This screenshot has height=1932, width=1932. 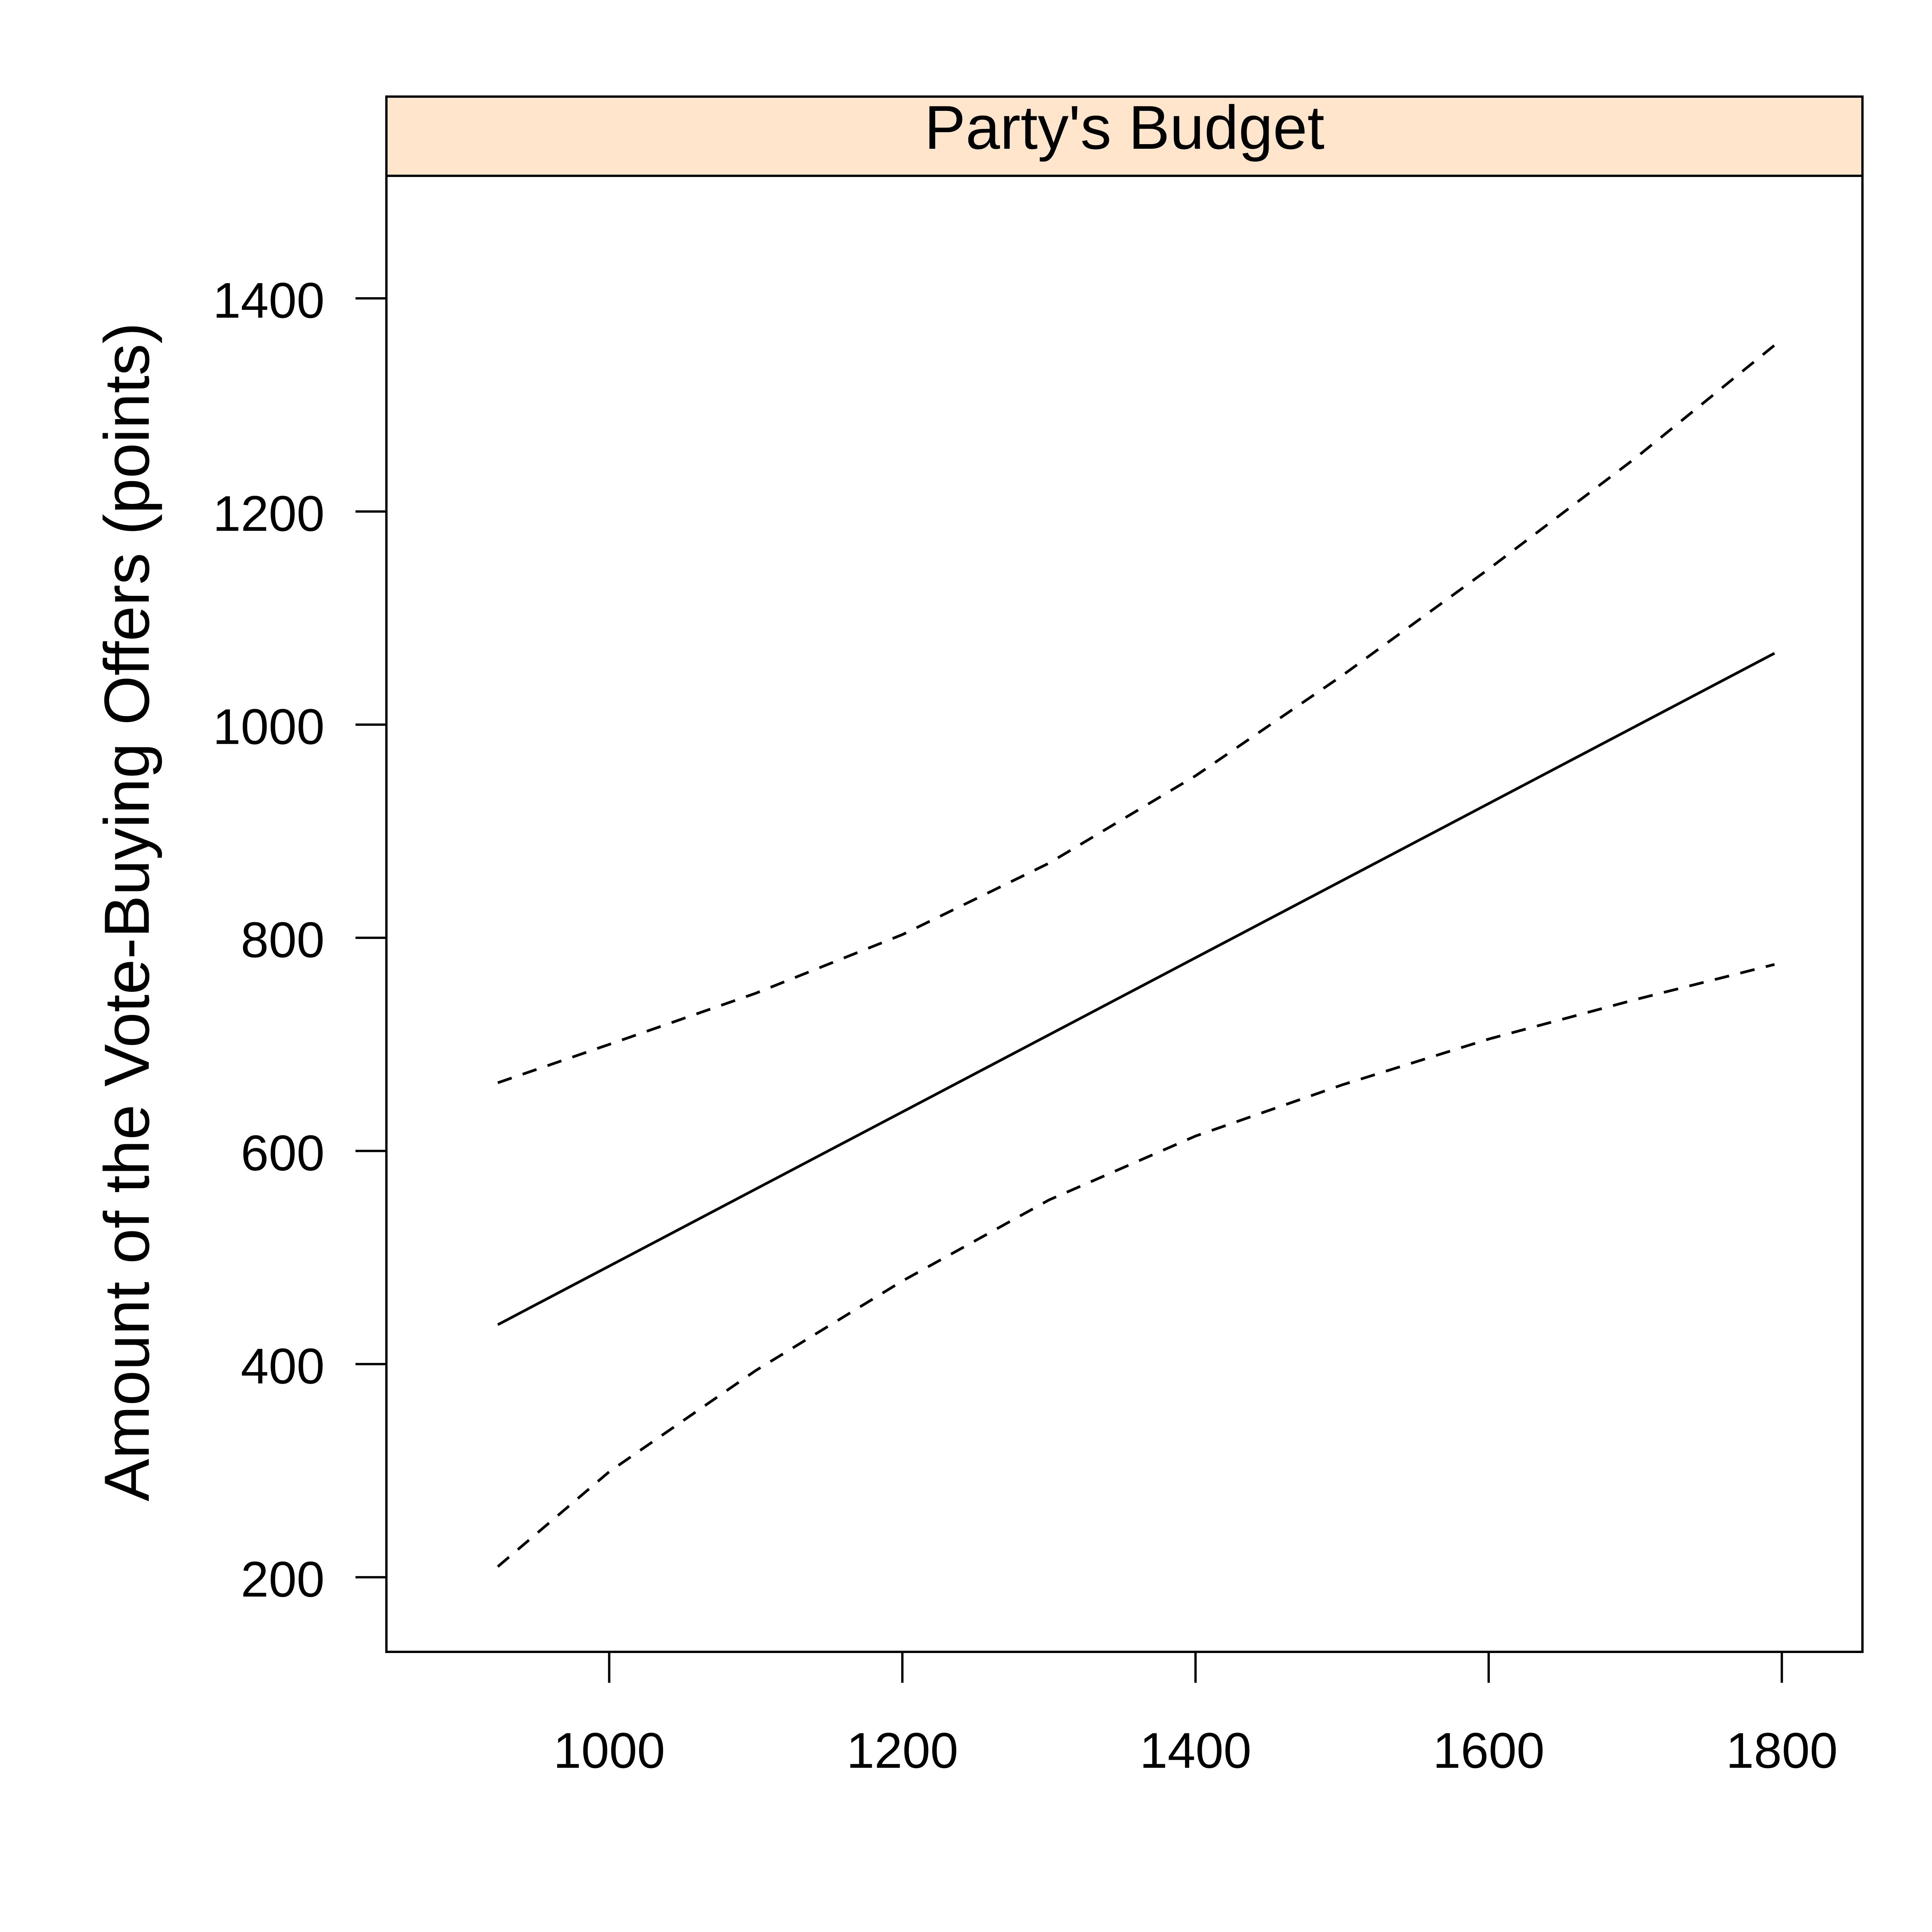 I want to click on strip-title: Party's Budget, so click(x=1125, y=128).